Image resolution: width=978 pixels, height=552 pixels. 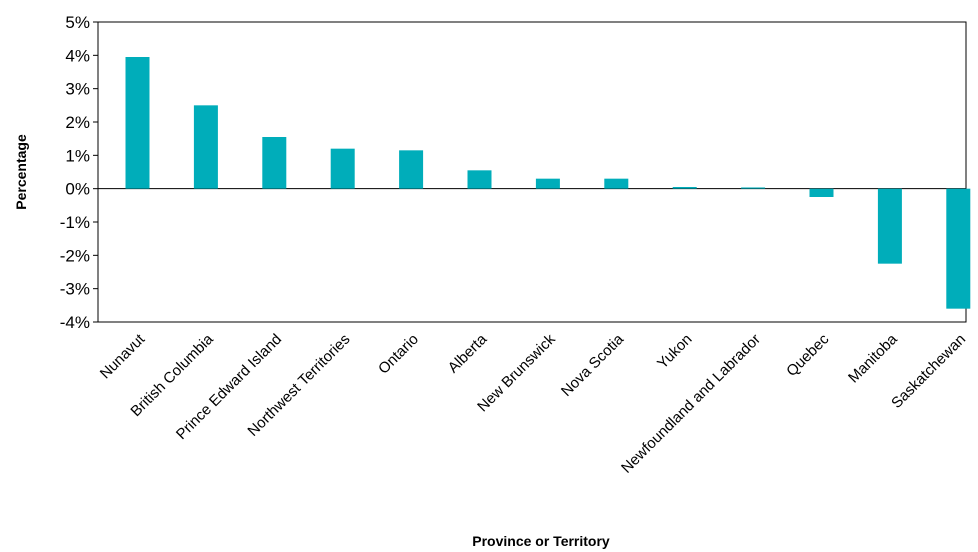 What do you see at coordinates (137, 123) in the screenshot?
I see `bar-nunavut` at bounding box center [137, 123].